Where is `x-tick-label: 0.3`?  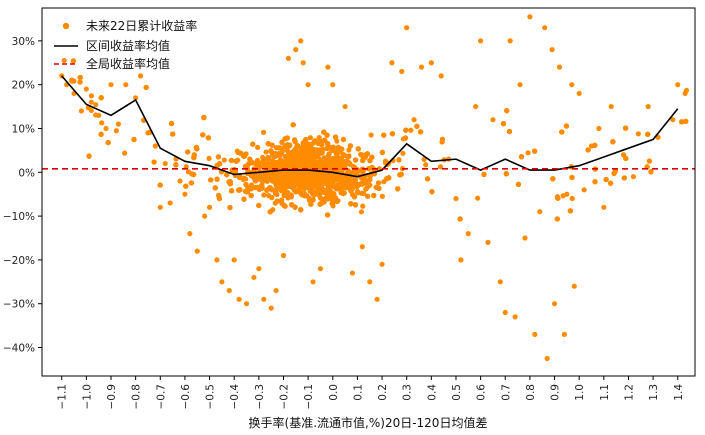 x-tick-label: 0.3 is located at coordinates (408, 392).